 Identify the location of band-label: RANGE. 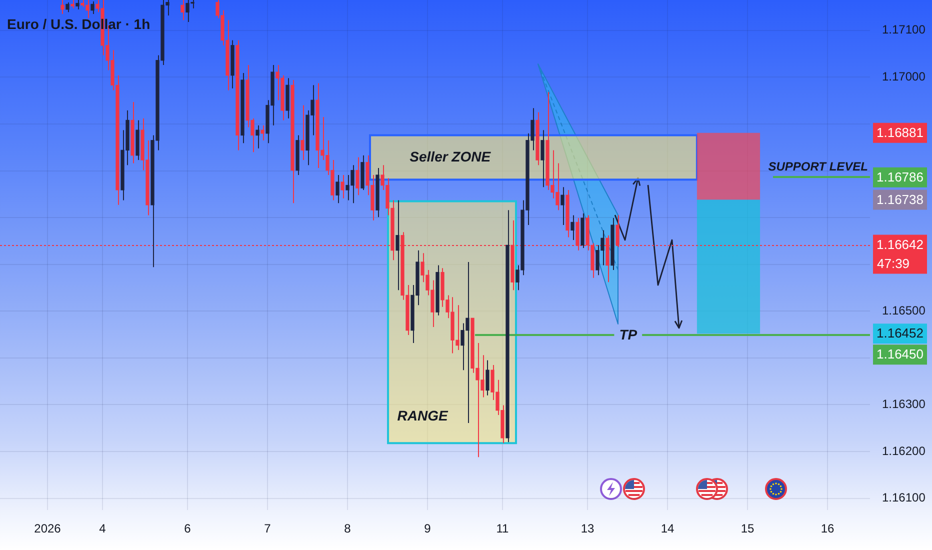
(423, 415).